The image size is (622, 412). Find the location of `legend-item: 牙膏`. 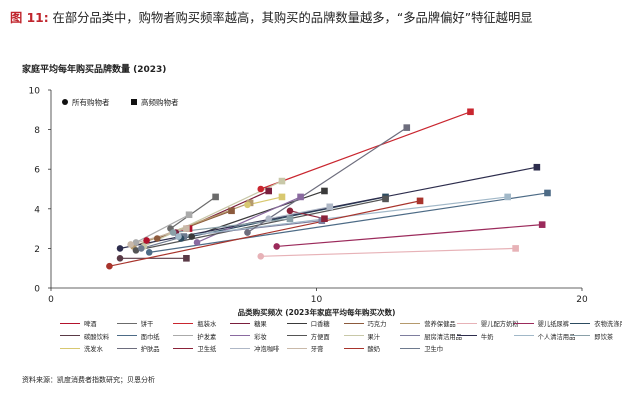

legend-item: 牙膏 is located at coordinates (305, 350).